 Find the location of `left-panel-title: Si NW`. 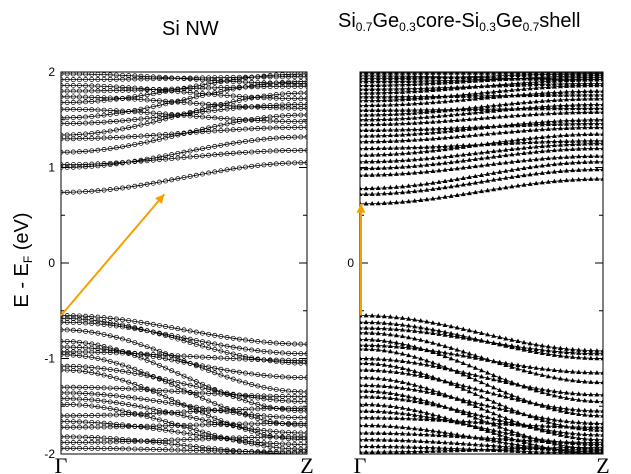

left-panel-title: Si NW is located at coordinates (190, 29).